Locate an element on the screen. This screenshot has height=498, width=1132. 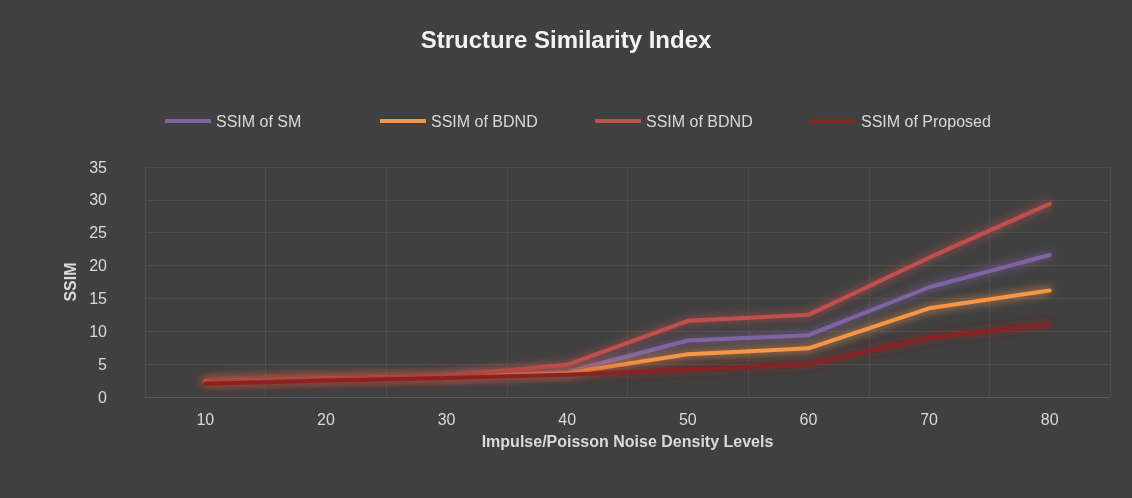
x-axis-title: Impulse/Poisson Noise Density Levels is located at coordinates (627, 441).